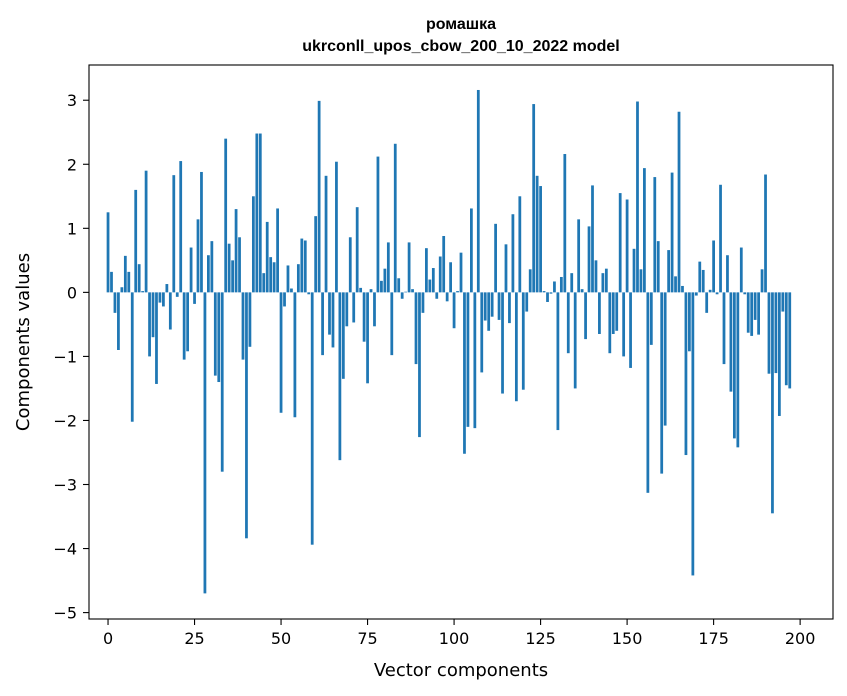 This screenshot has height=696, width=847. What do you see at coordinates (72, 228) in the screenshot?
I see `y-tick-label: 1` at bounding box center [72, 228].